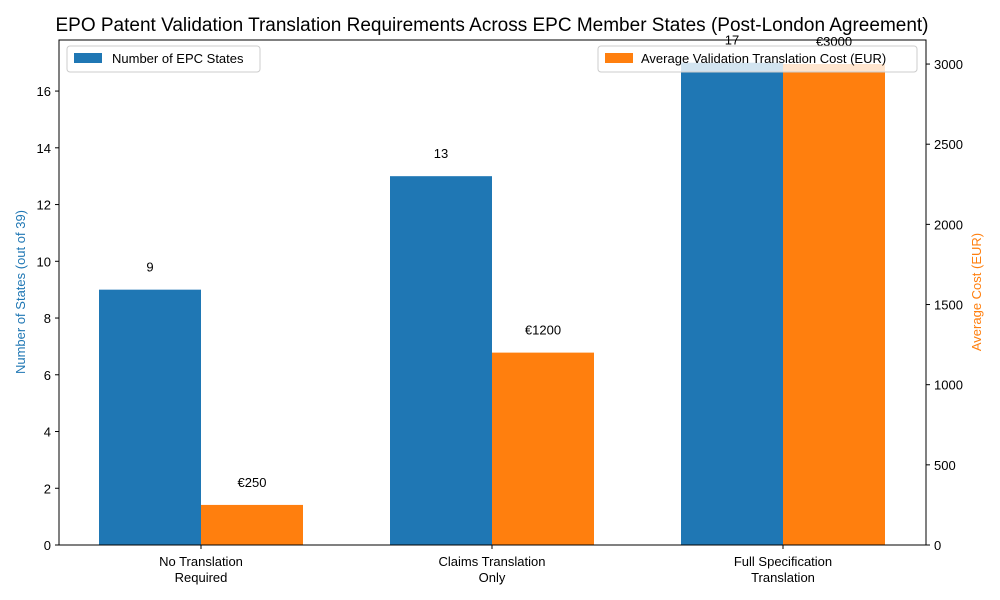 This screenshot has width=1000, height=600. I want to click on legend-swatch-states, so click(88, 58).